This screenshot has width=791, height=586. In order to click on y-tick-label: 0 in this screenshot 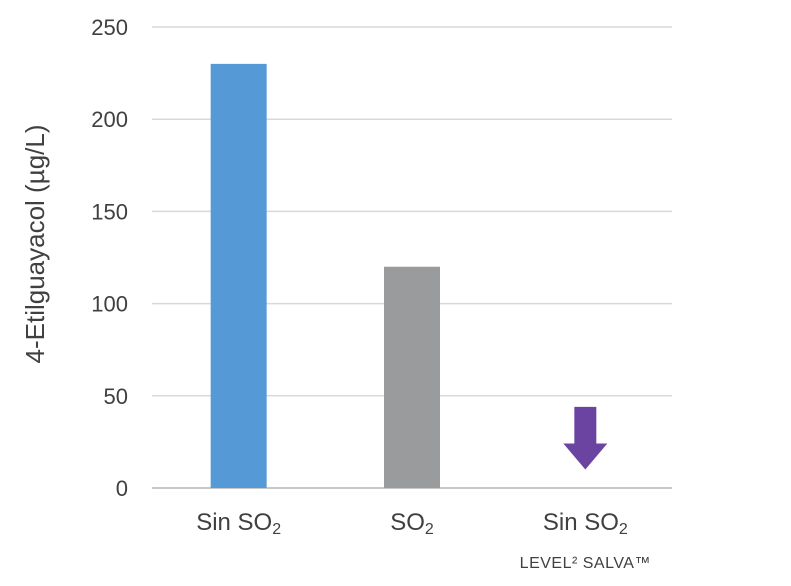, I will do `click(122, 488)`.